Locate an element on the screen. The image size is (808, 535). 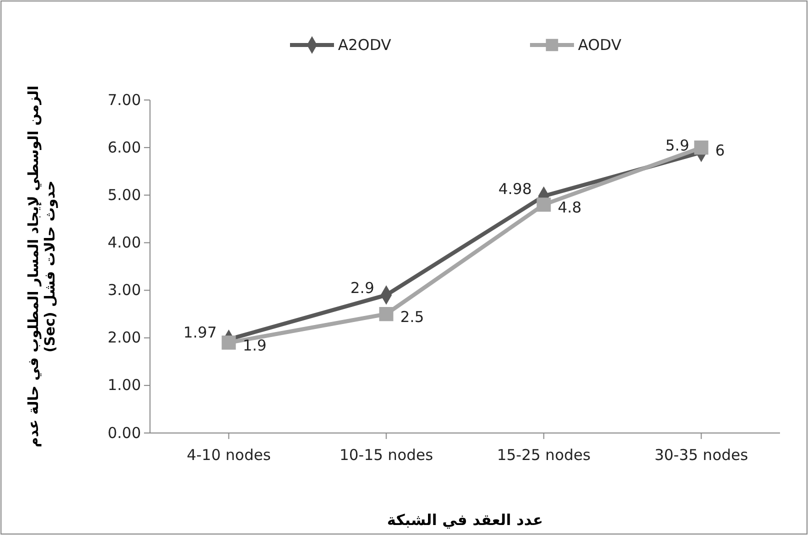
y-tick-label: 3.00 is located at coordinates (124, 290).